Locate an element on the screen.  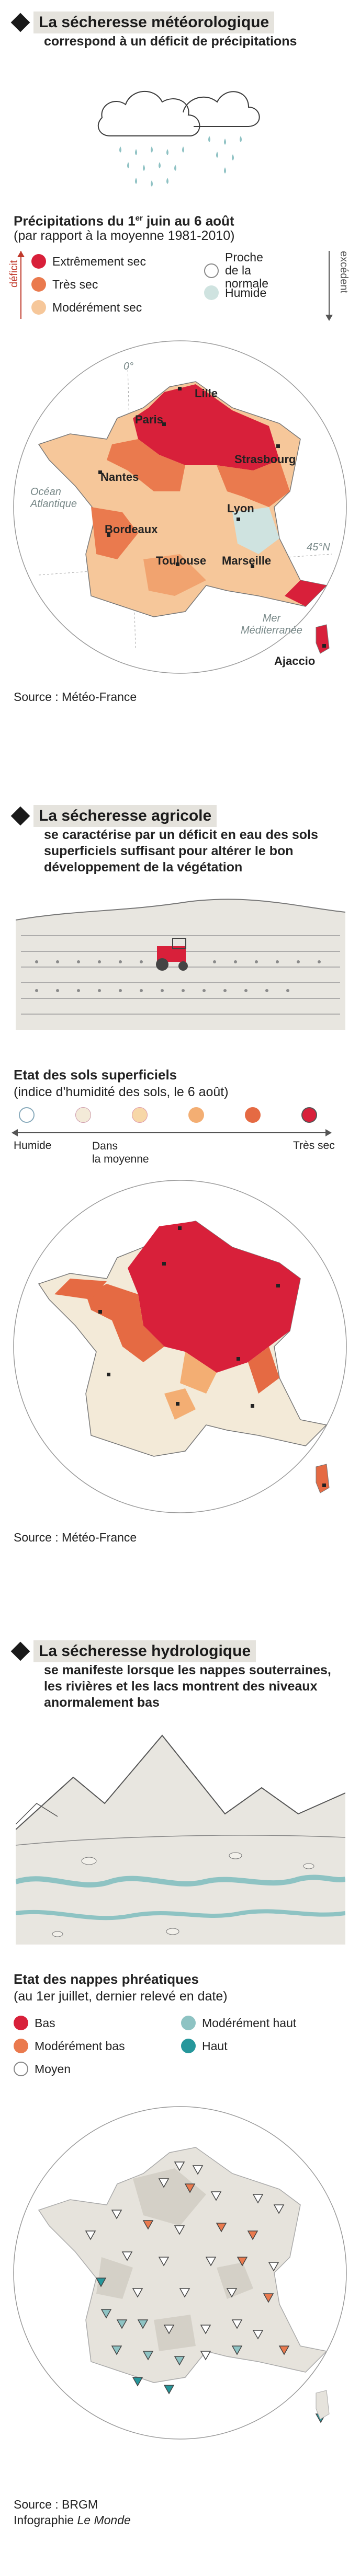
section2-heading: La sécheresse agricole is located at coordinates (114, 816).